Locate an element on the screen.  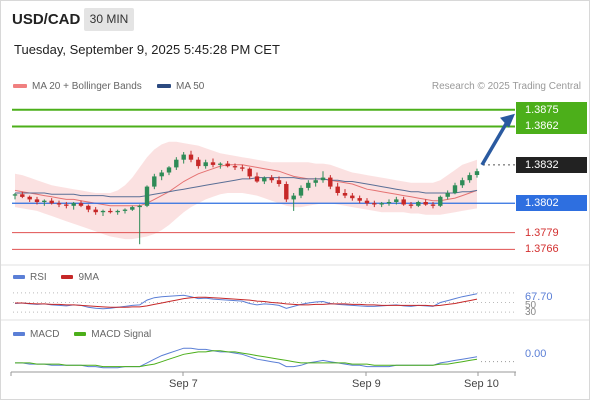
ma20-line is located at coordinates (246, 185).